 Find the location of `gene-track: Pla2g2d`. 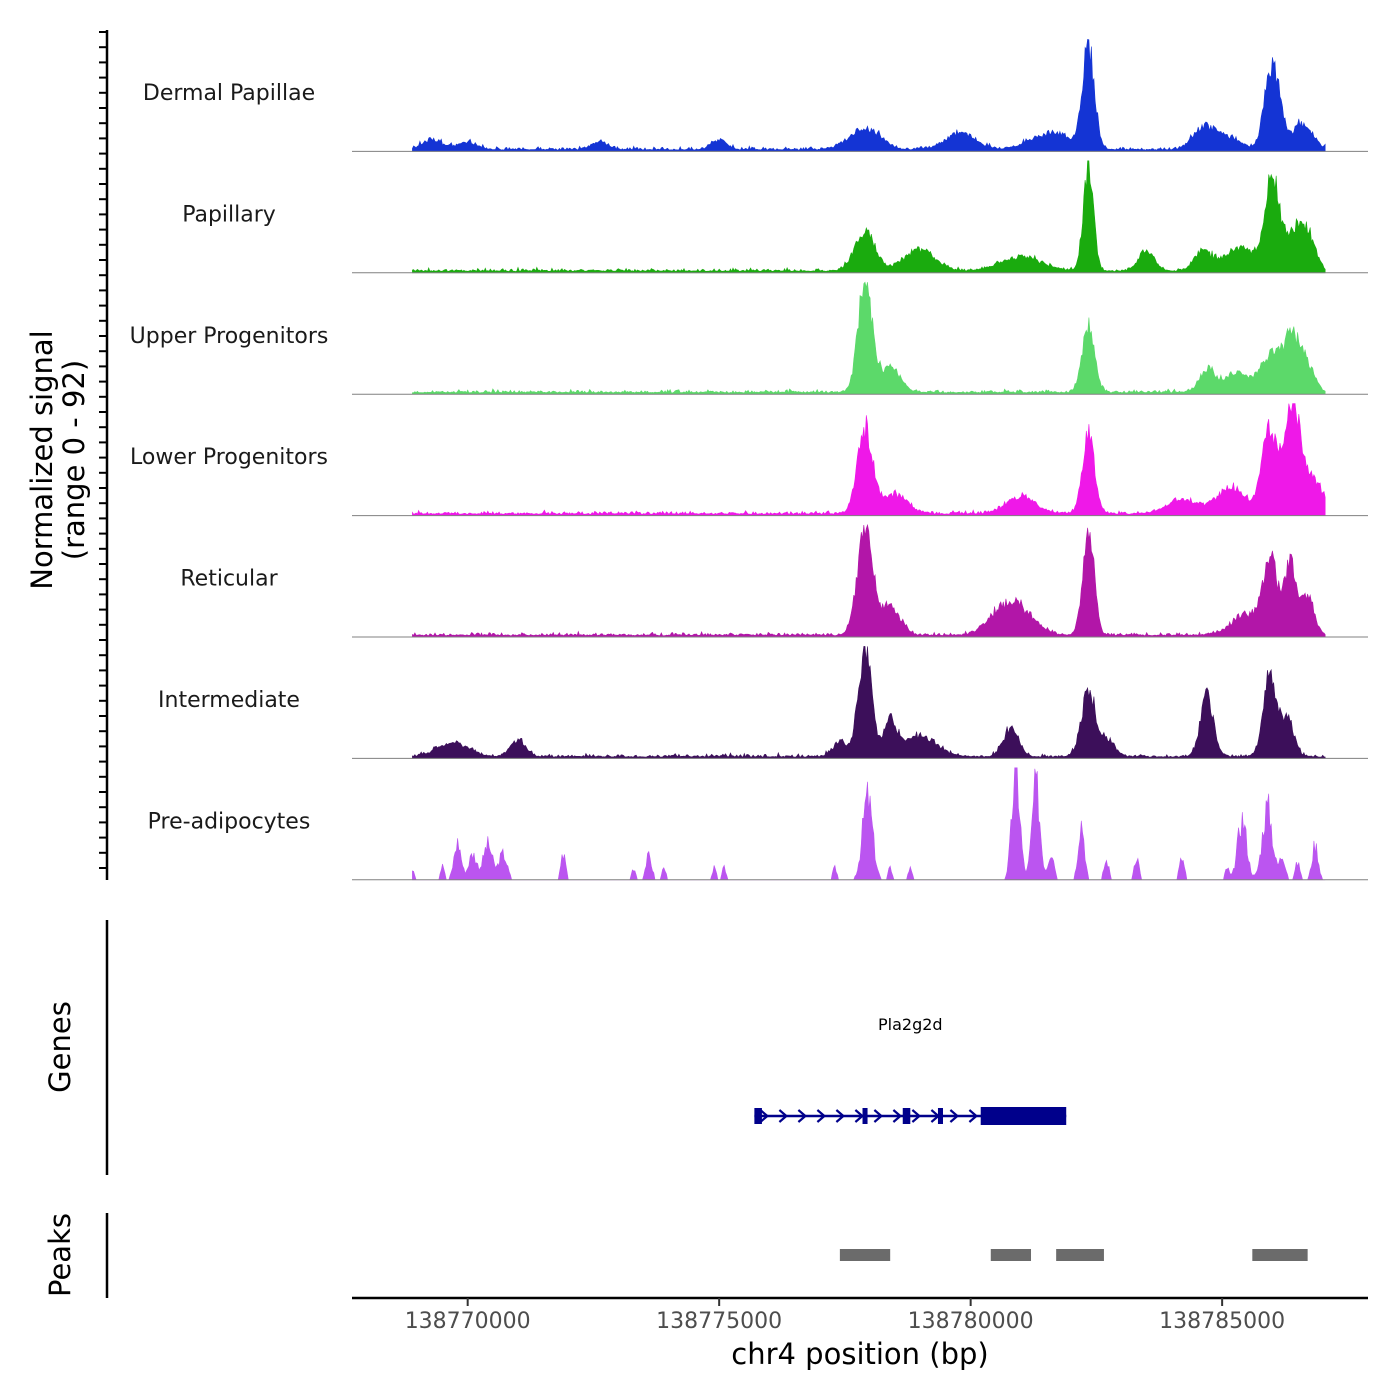

gene-track: Pla2g2d is located at coordinates (910, 1070).